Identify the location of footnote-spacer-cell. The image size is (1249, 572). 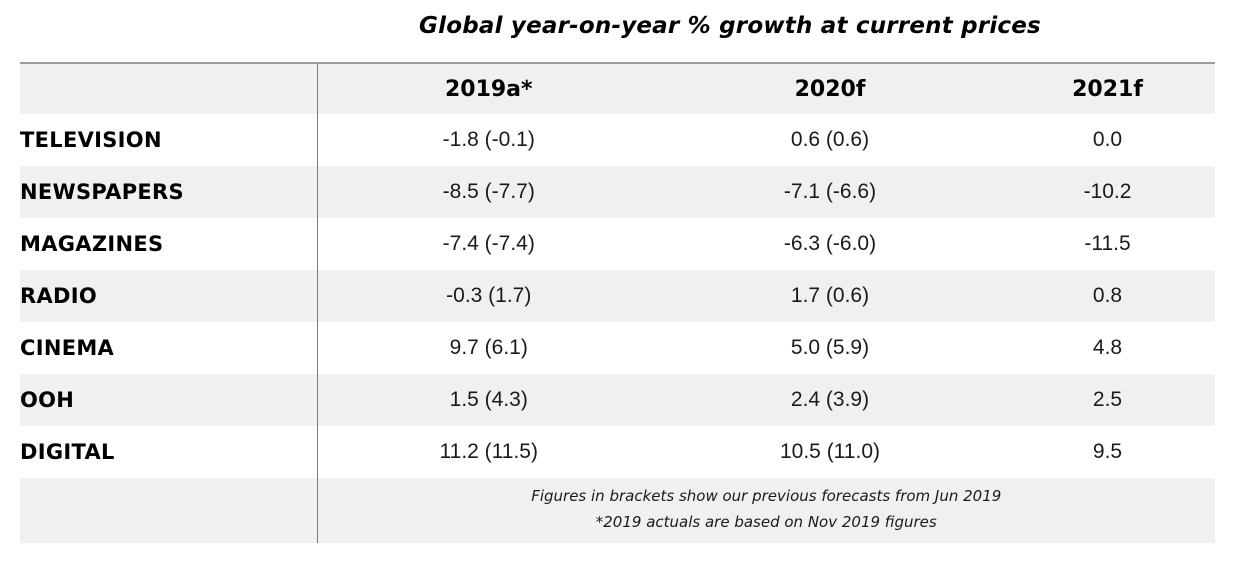
(169, 510).